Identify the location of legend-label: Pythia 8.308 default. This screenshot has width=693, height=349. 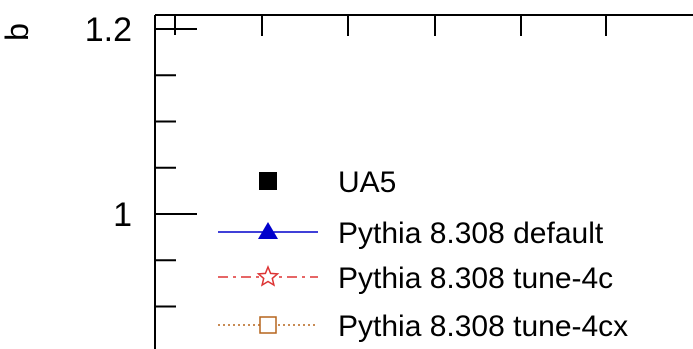
(471, 233).